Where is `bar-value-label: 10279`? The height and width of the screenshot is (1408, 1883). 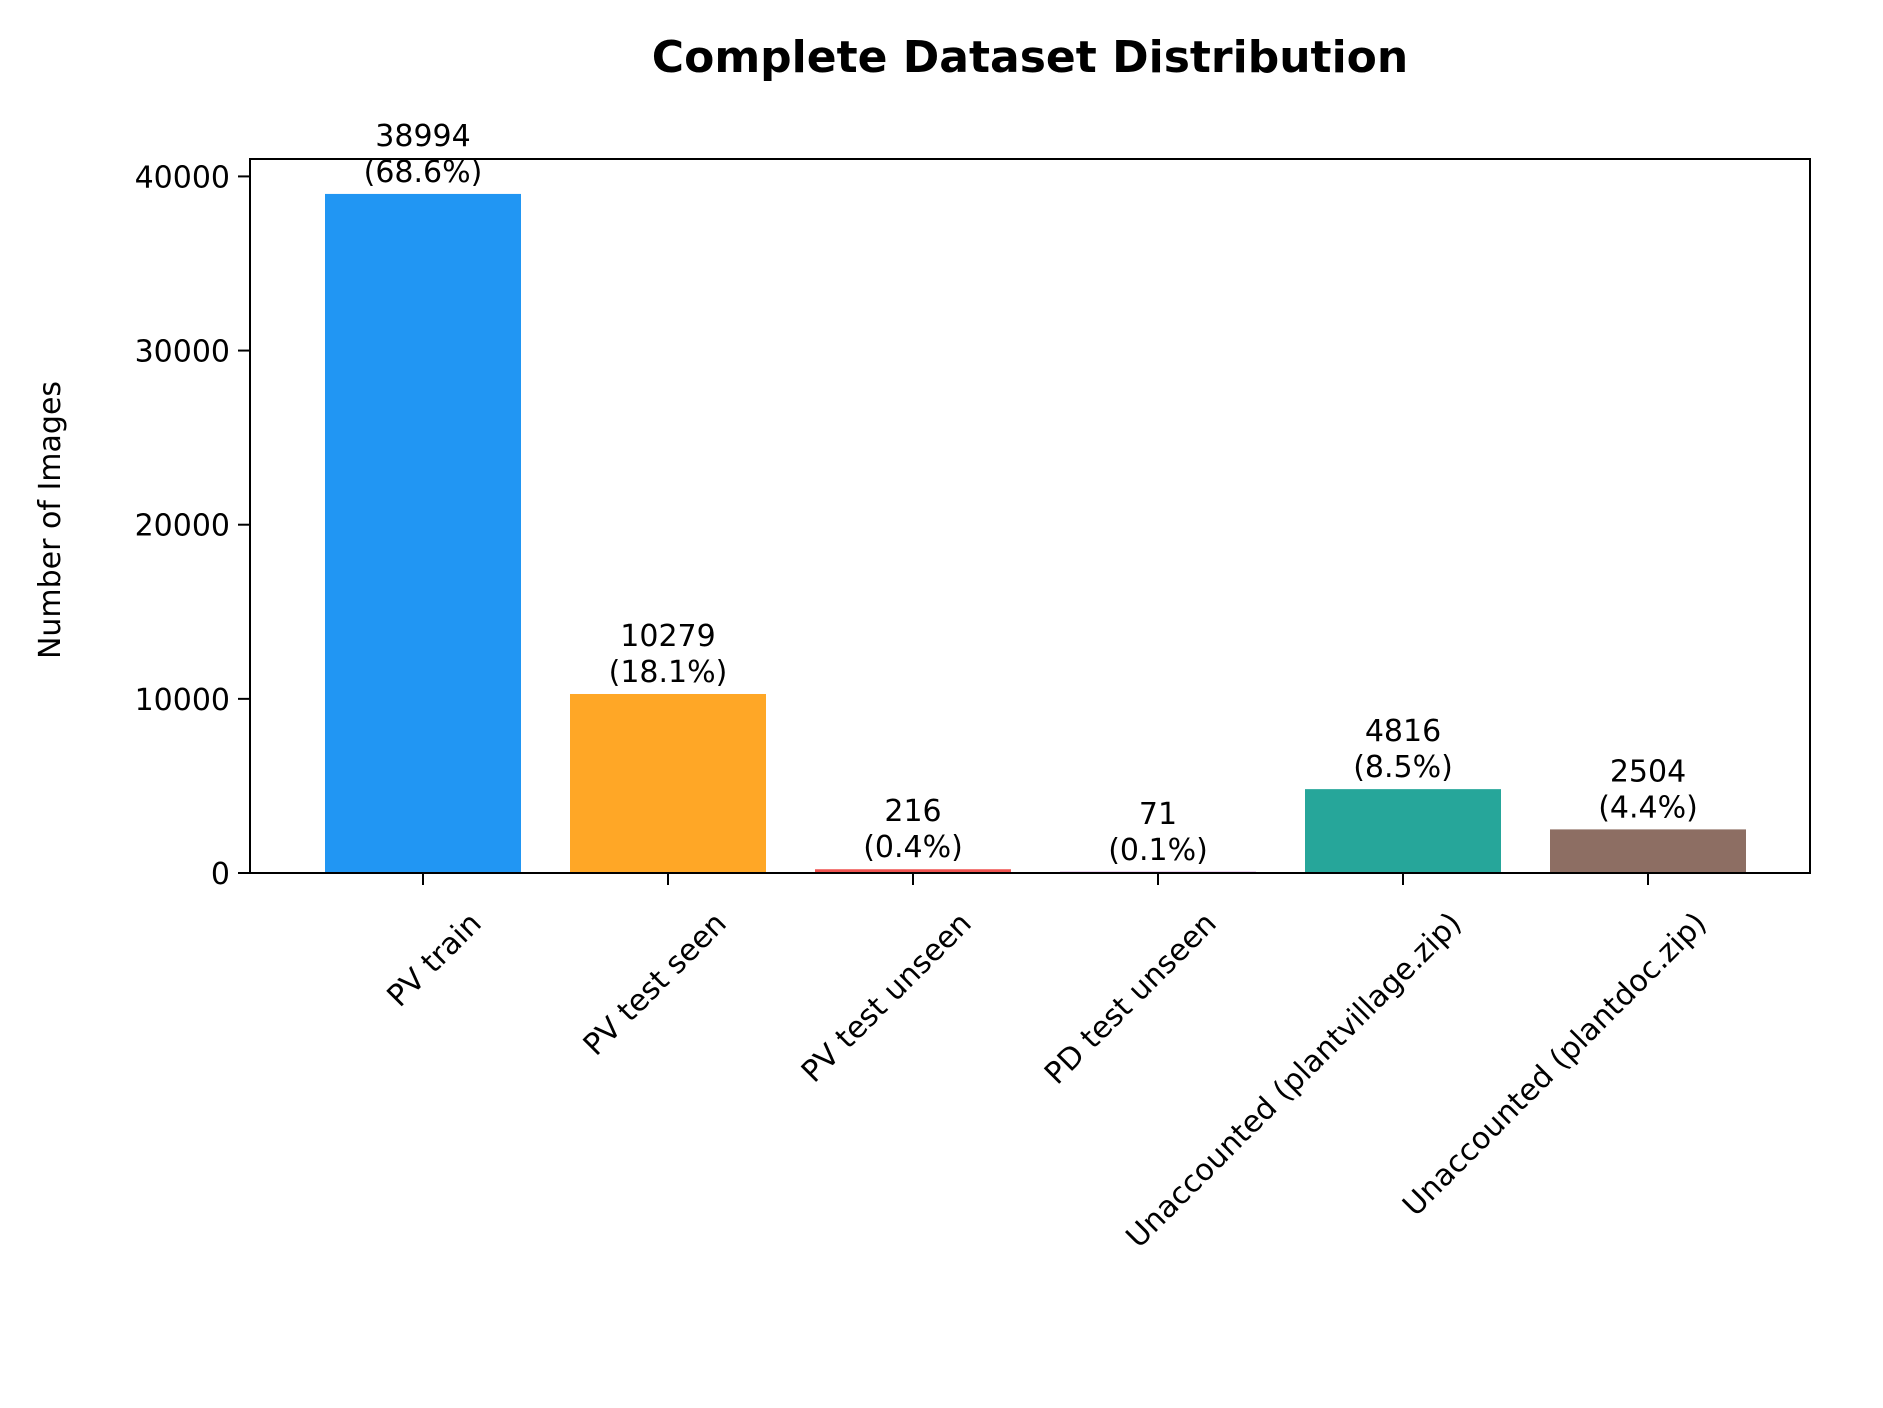 bar-value-label: 10279 is located at coordinates (667, 636).